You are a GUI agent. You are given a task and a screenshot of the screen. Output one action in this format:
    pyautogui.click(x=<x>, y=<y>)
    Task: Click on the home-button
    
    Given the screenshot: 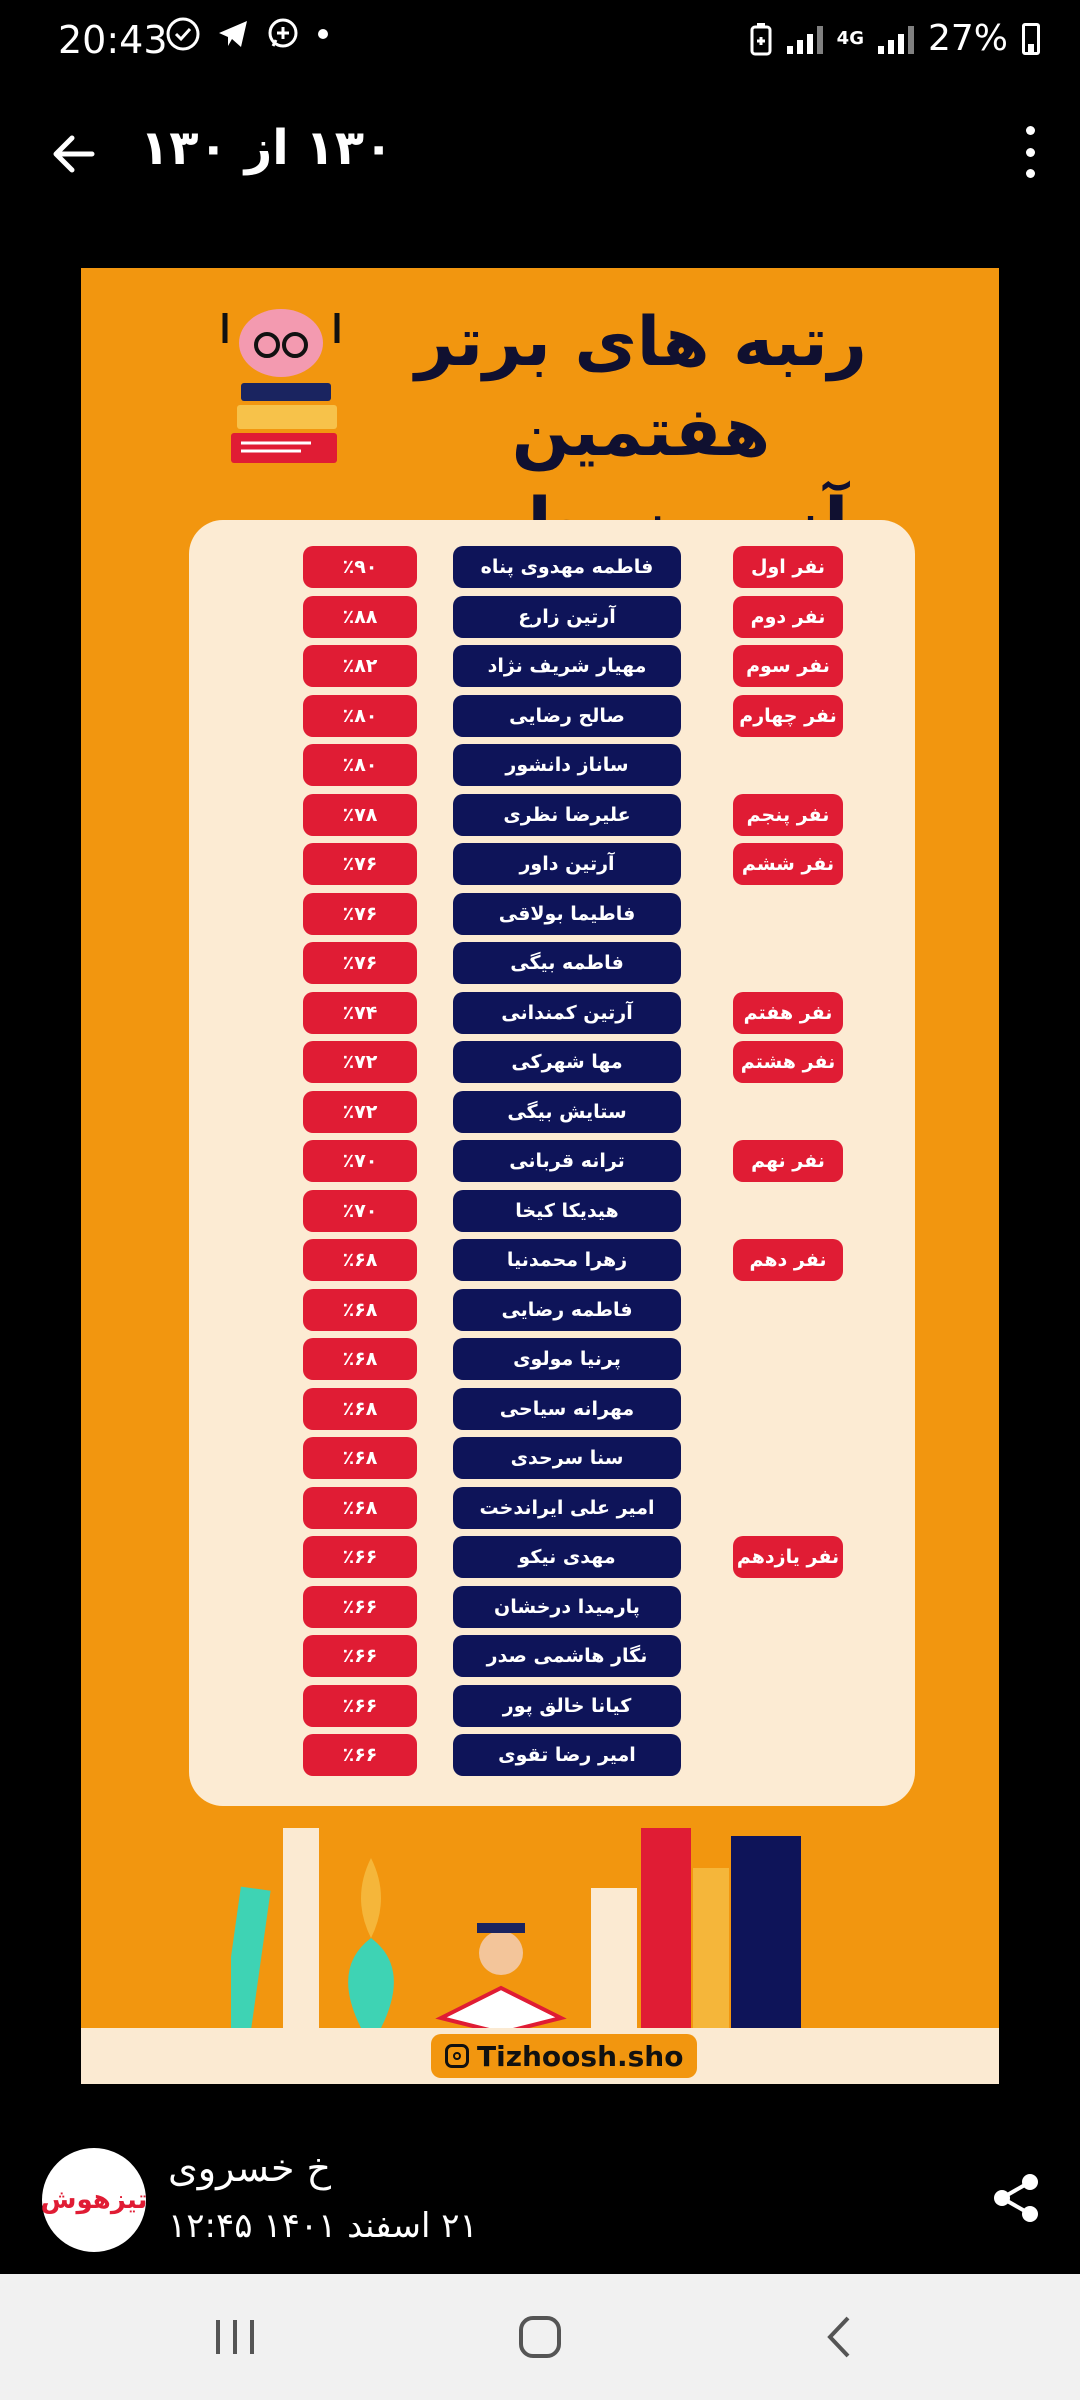 What is the action you would take?
    pyautogui.click(x=540, y=2337)
    